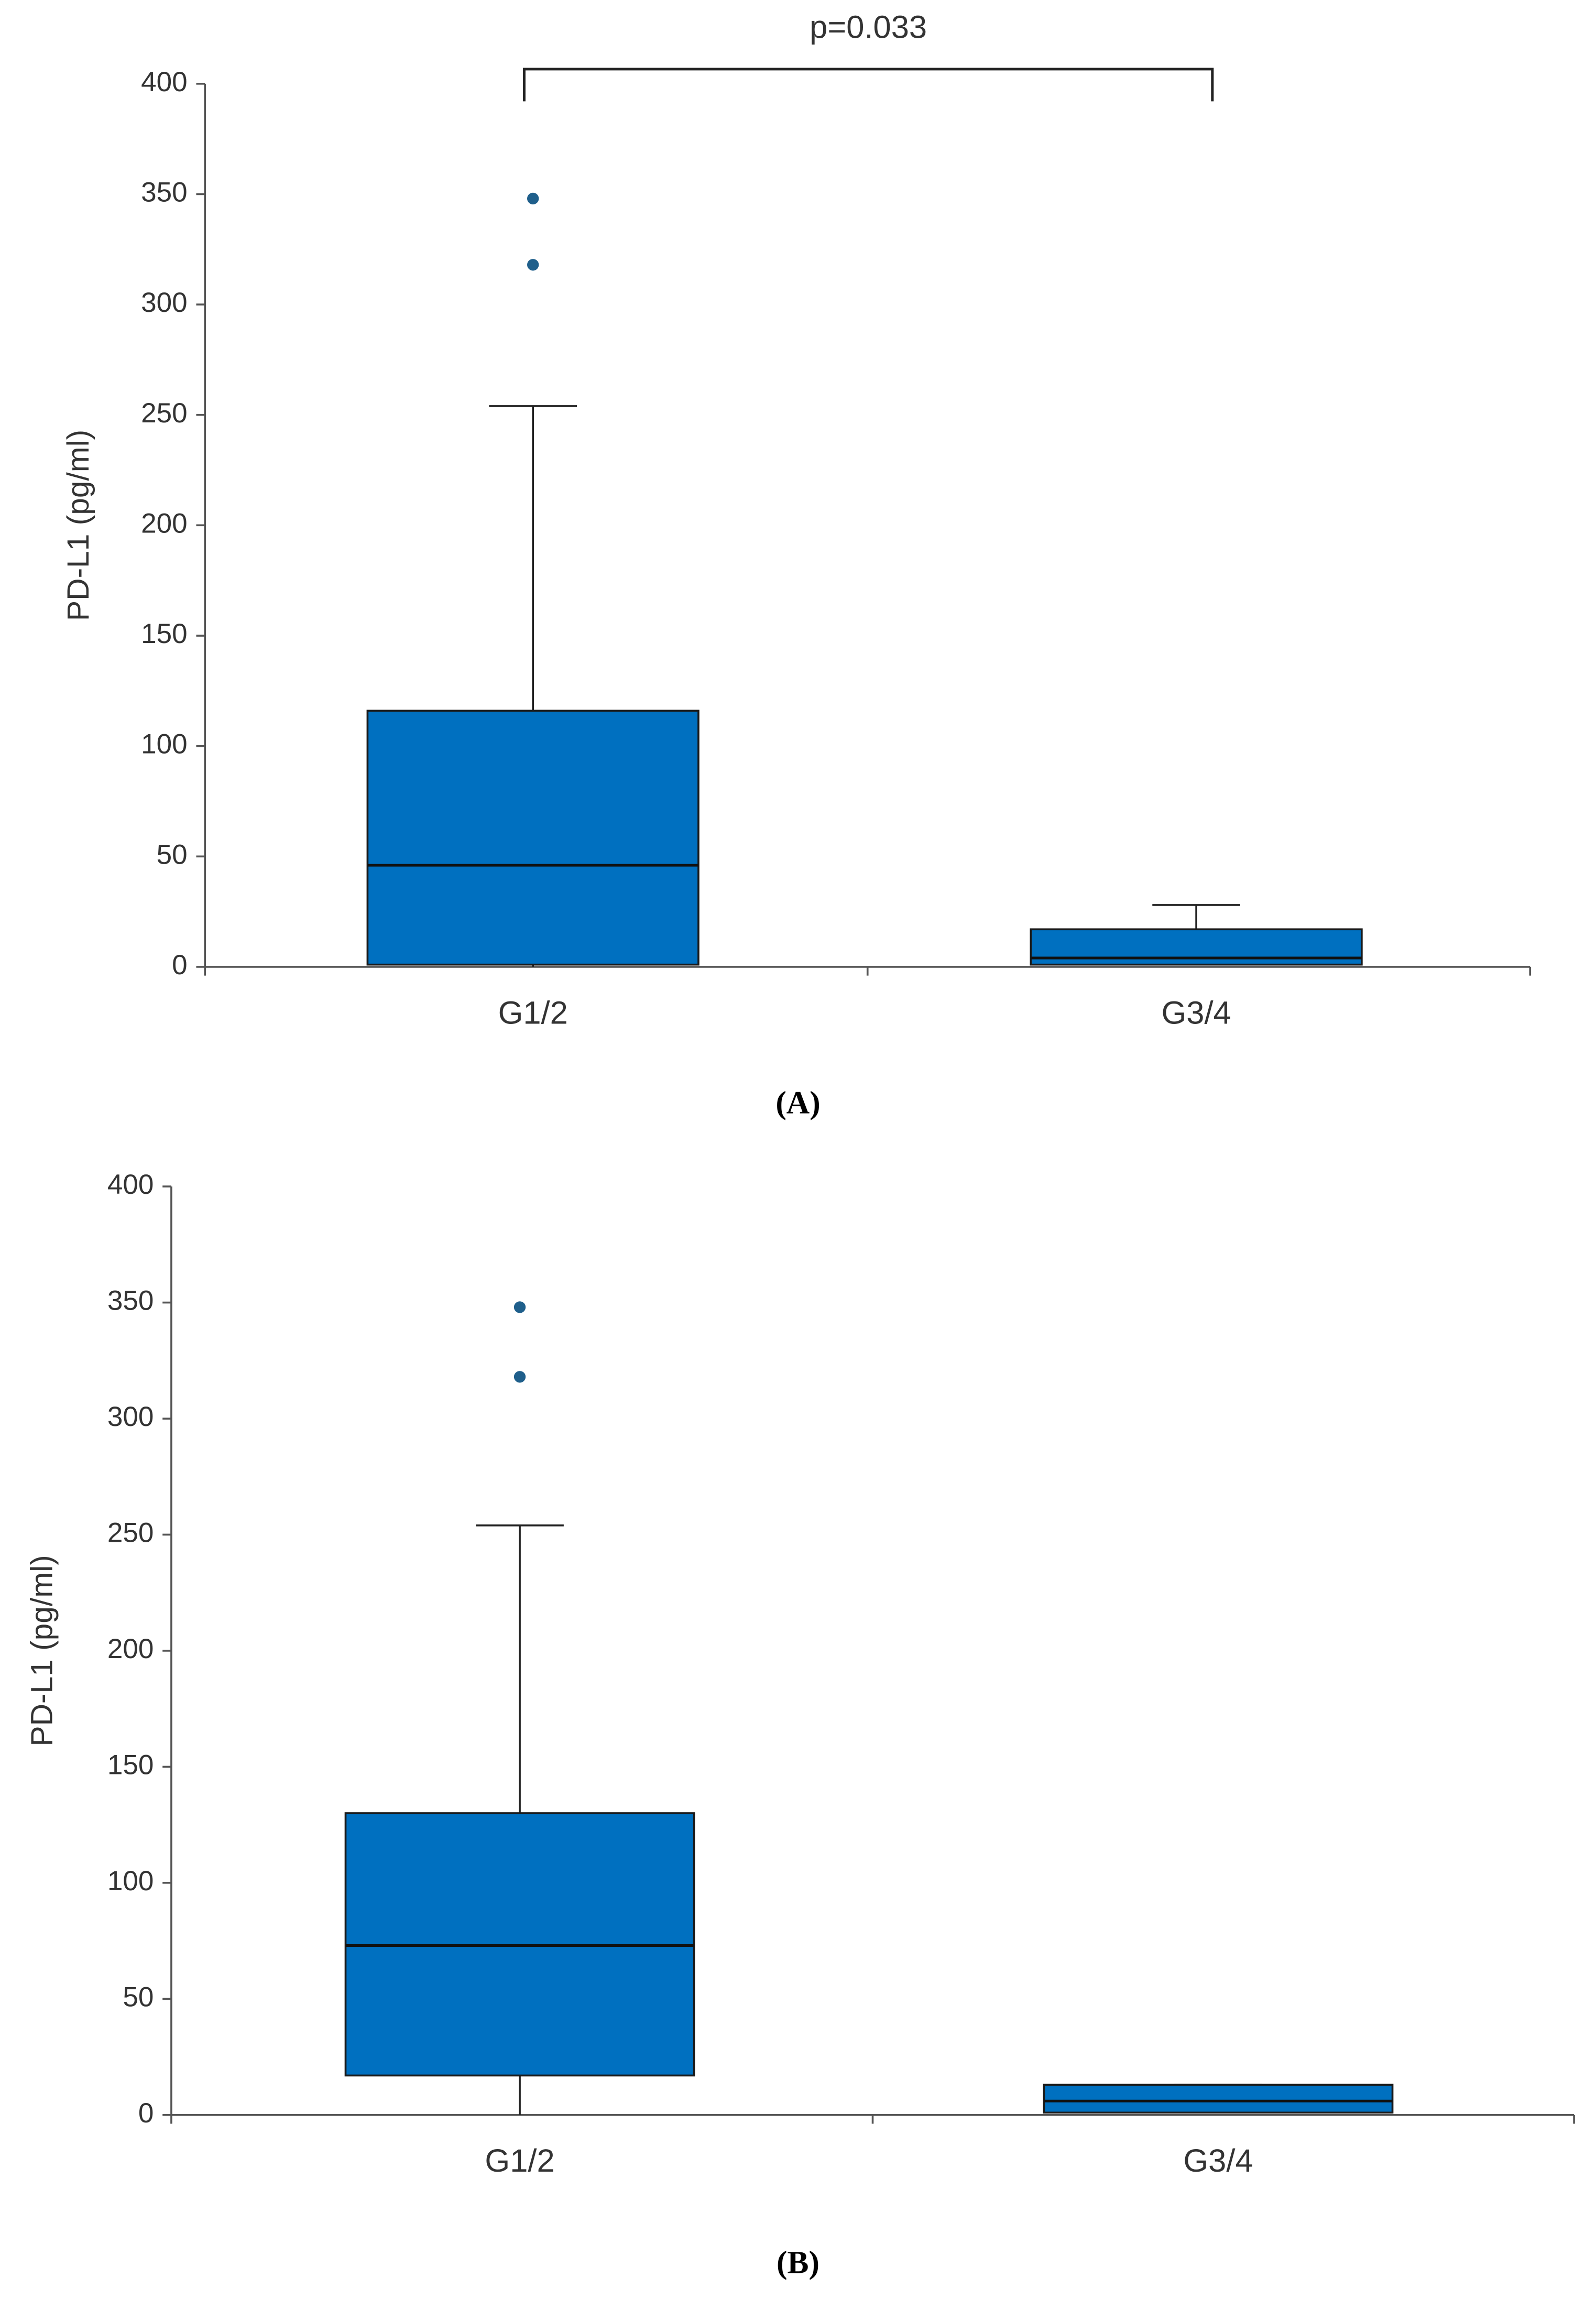  I want to click on caption: (A), so click(798, 1102).